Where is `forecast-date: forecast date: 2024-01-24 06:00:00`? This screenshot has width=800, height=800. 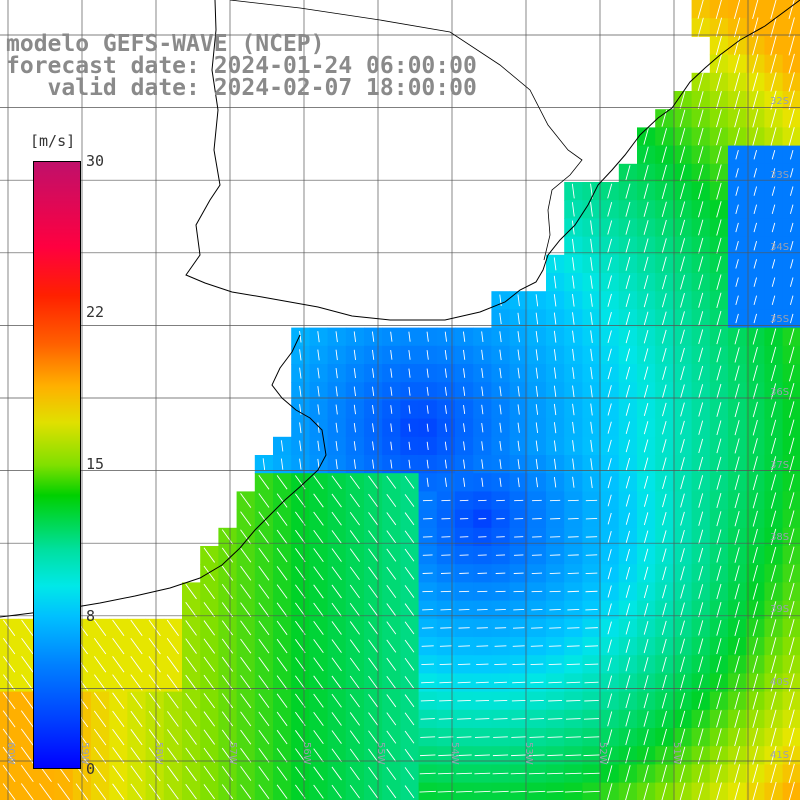
forecast-date: forecast date: 2024-01-24 06:00:00 is located at coordinates (241, 66).